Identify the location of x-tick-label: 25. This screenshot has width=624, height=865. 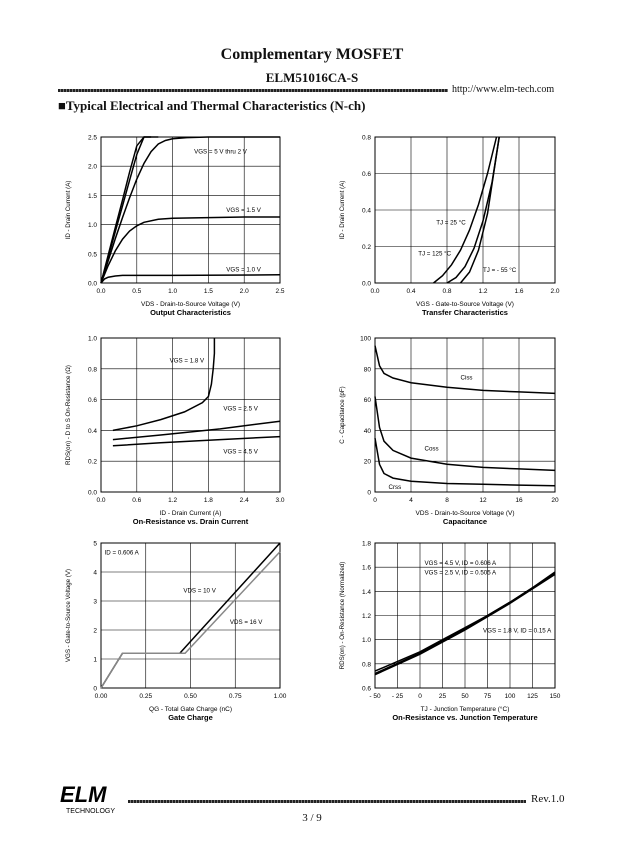
(443, 696).